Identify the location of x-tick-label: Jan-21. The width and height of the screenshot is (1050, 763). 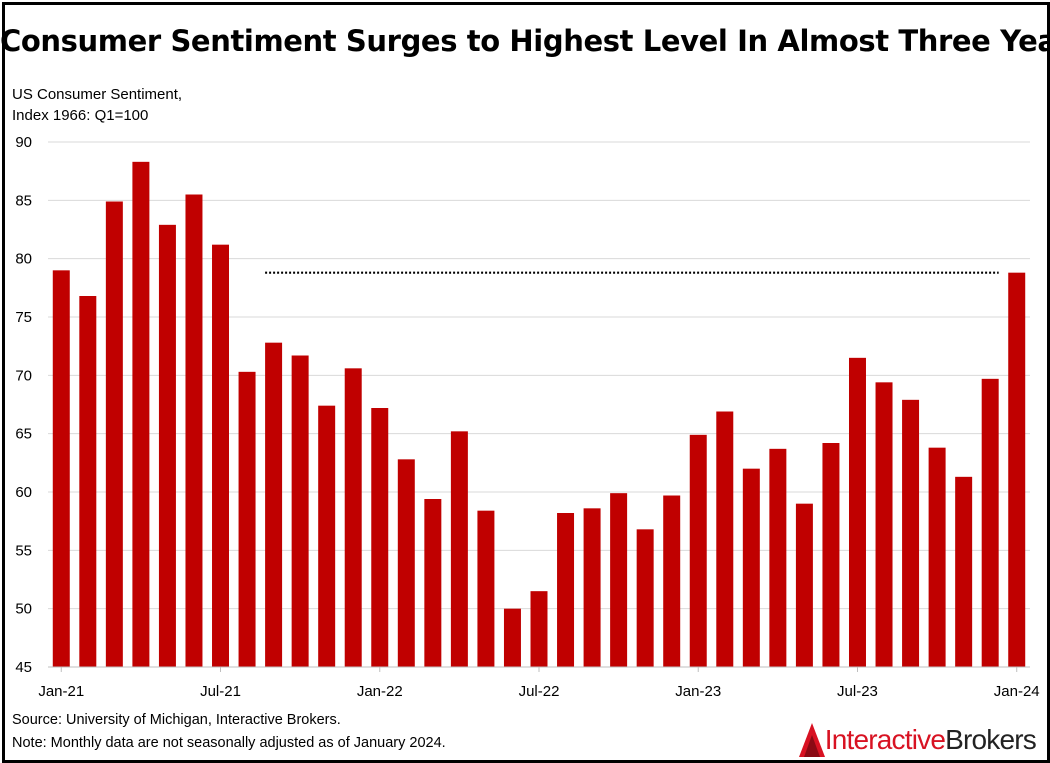
(61, 691).